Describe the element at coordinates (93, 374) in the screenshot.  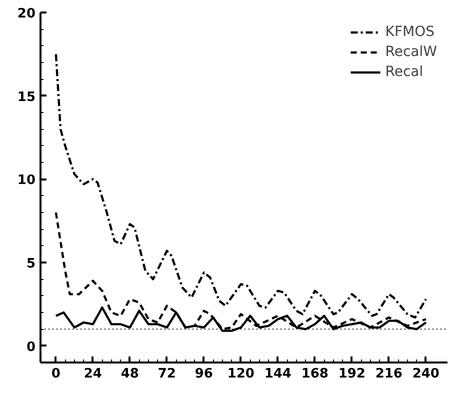
I see `x-tick-label: 24` at that location.